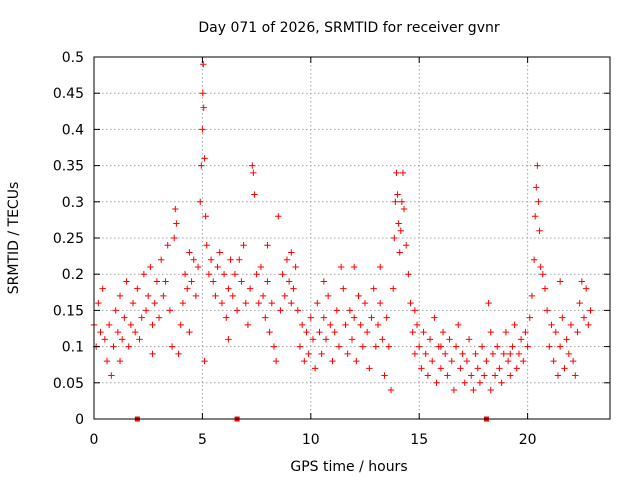 This screenshot has width=640, height=480. What do you see at coordinates (419, 440) in the screenshot?
I see `x-tick-label: 15` at bounding box center [419, 440].